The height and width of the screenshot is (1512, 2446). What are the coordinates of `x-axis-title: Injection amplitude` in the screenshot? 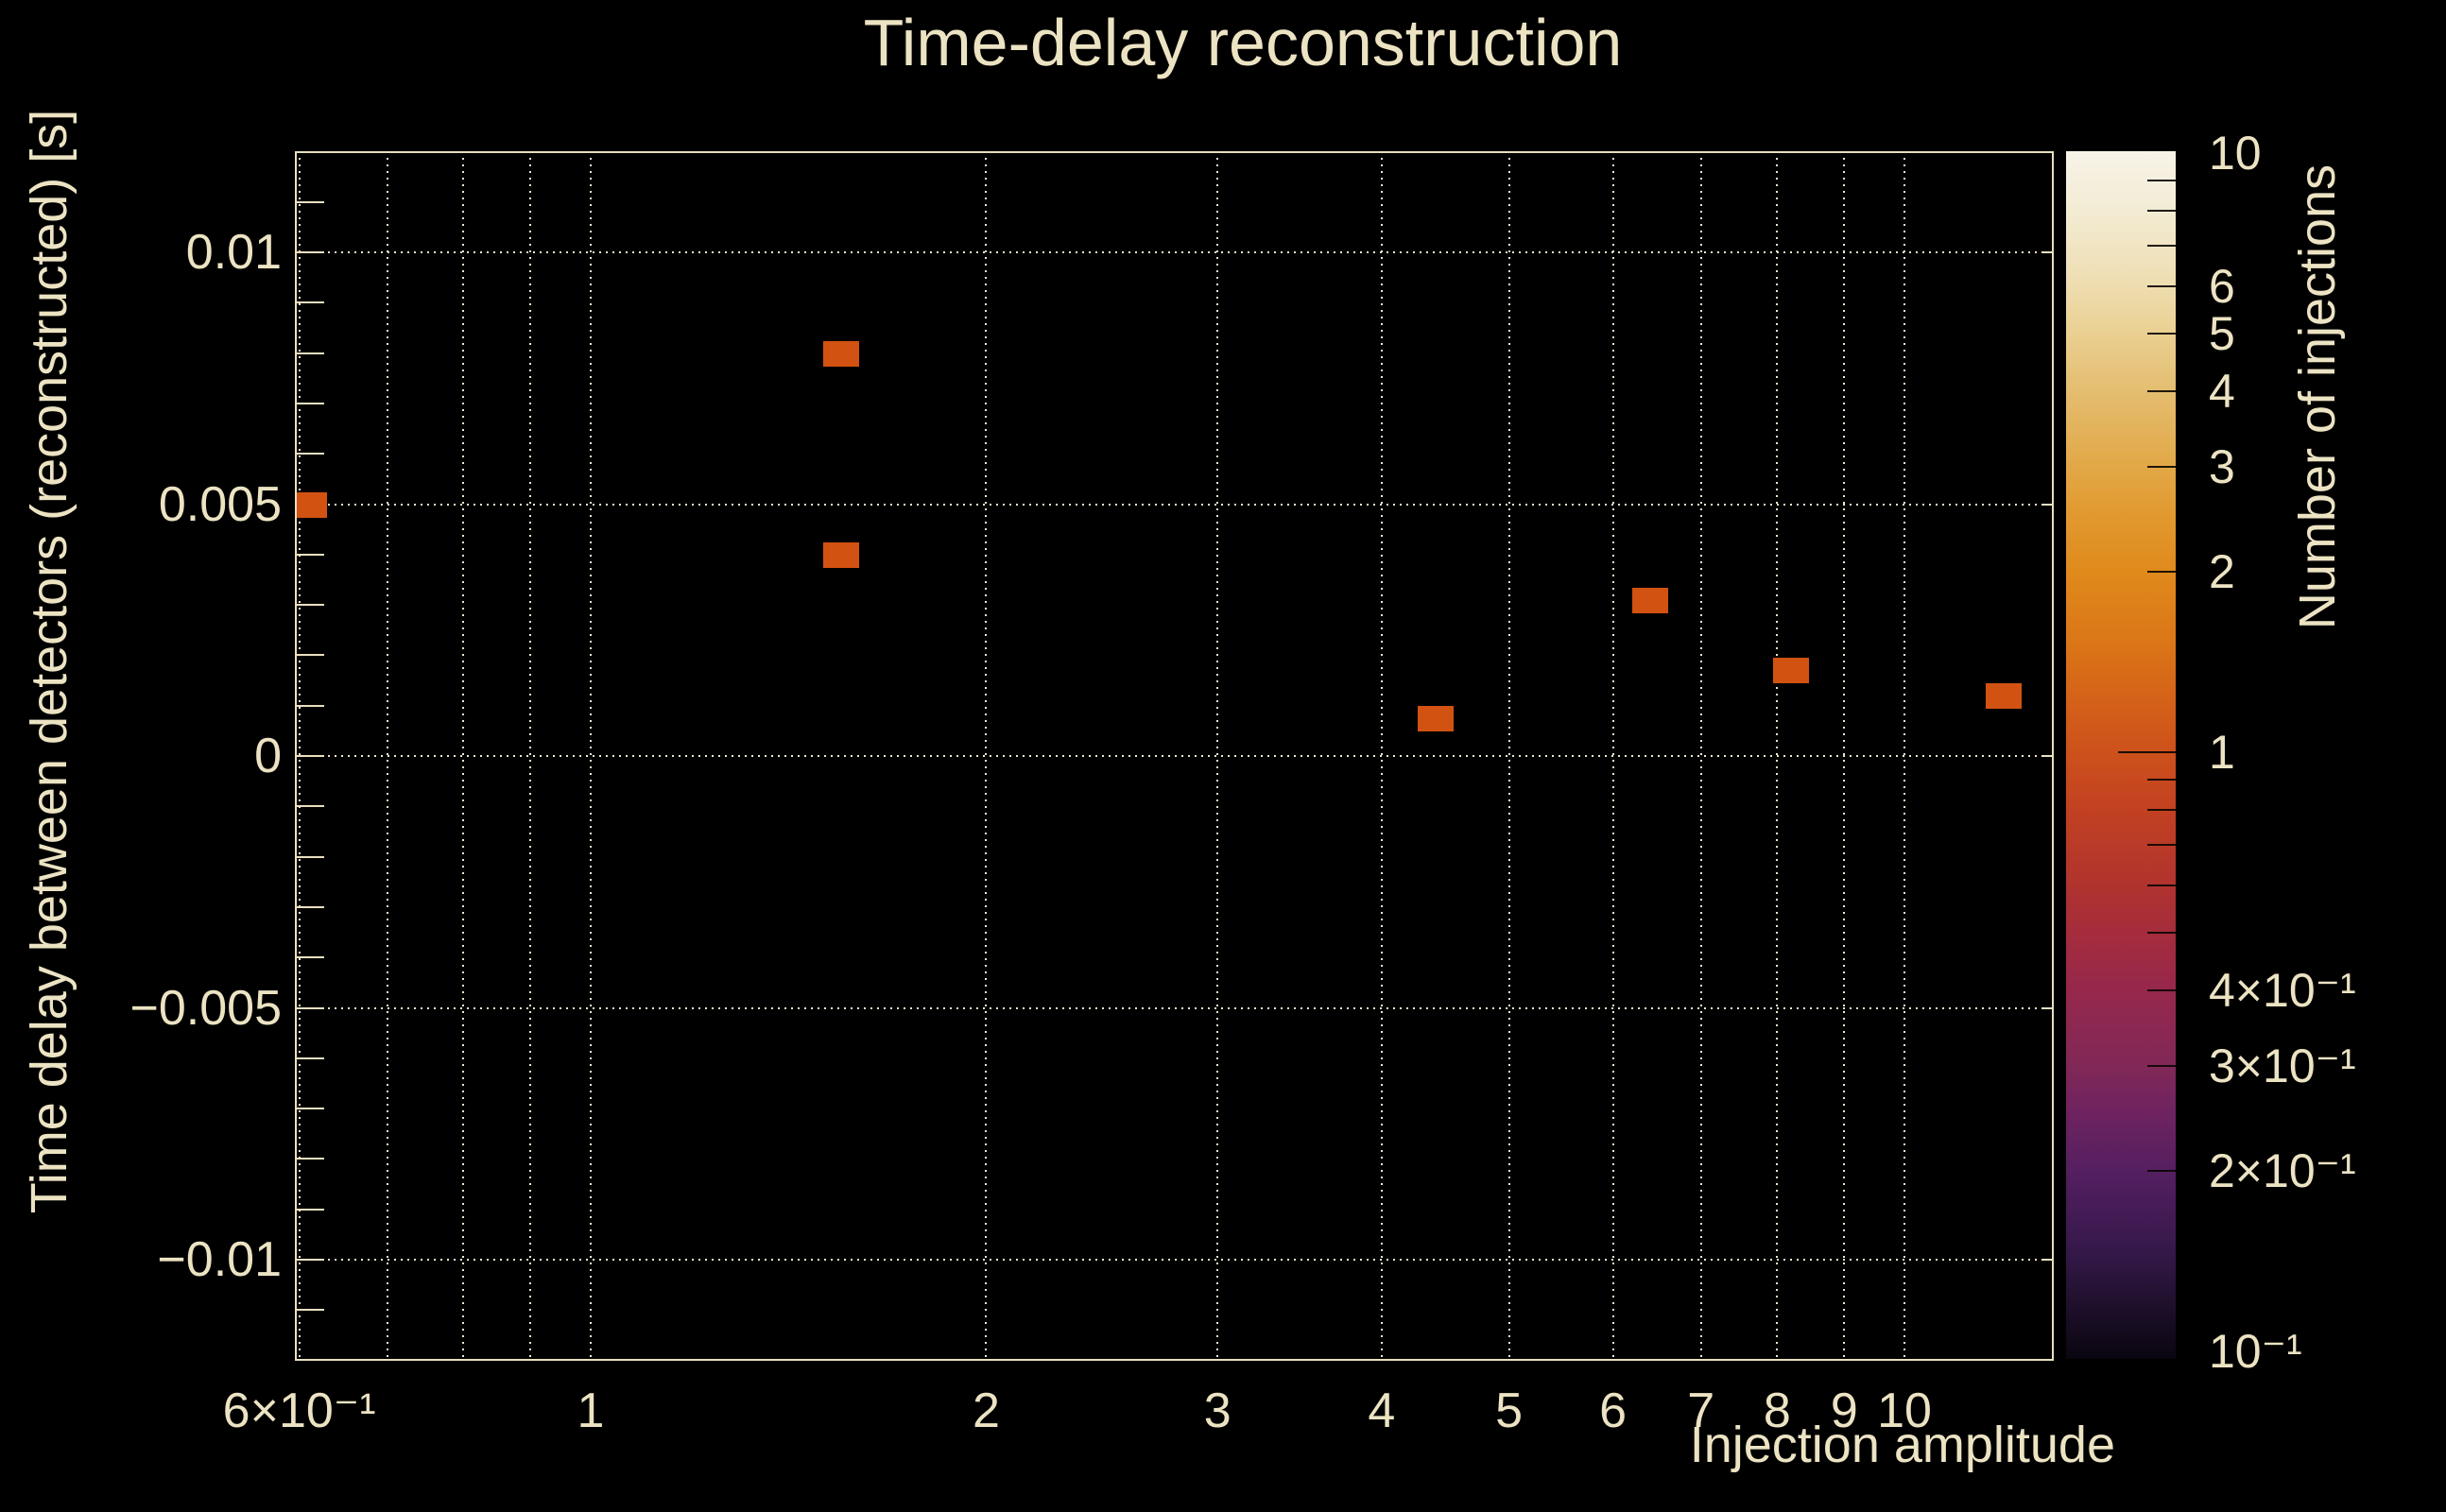 It's located at (1902, 1445).